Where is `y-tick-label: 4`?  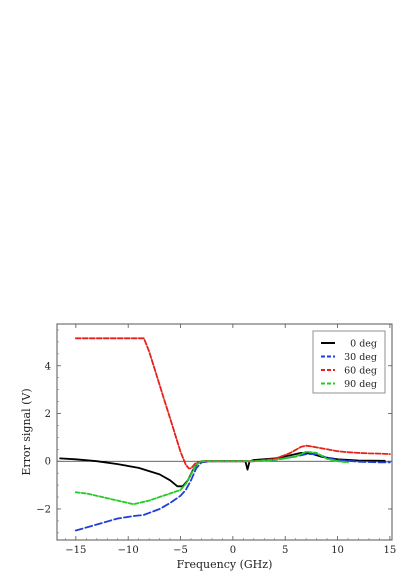
y-tick-label: 4 is located at coordinates (48, 366).